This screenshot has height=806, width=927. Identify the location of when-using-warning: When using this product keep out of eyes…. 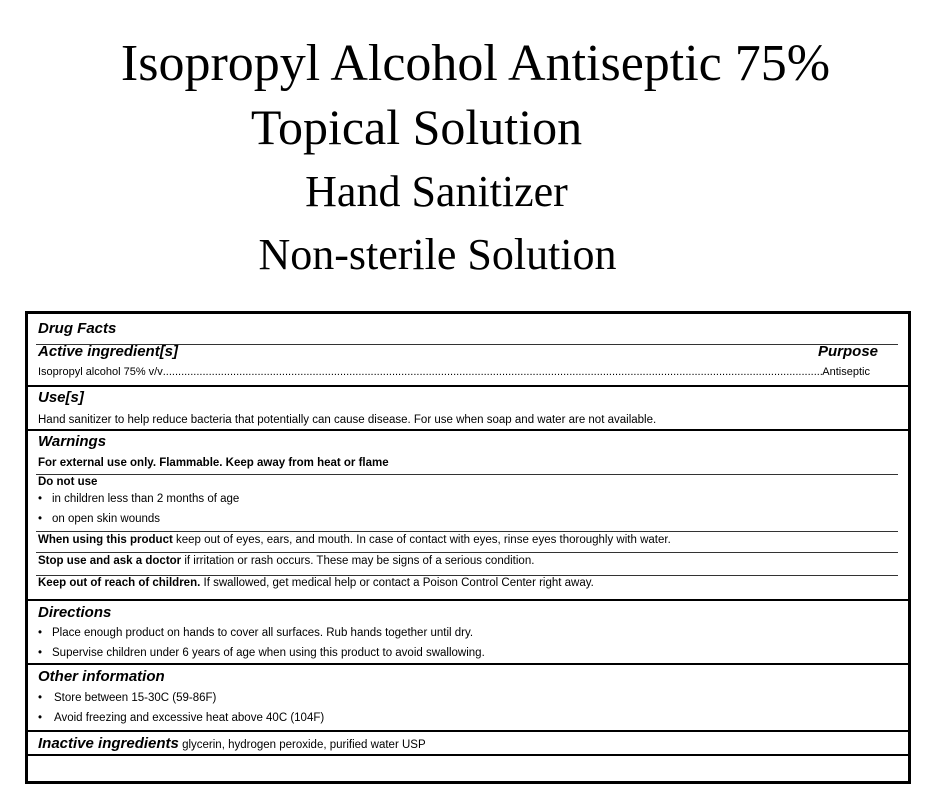
(354, 540).